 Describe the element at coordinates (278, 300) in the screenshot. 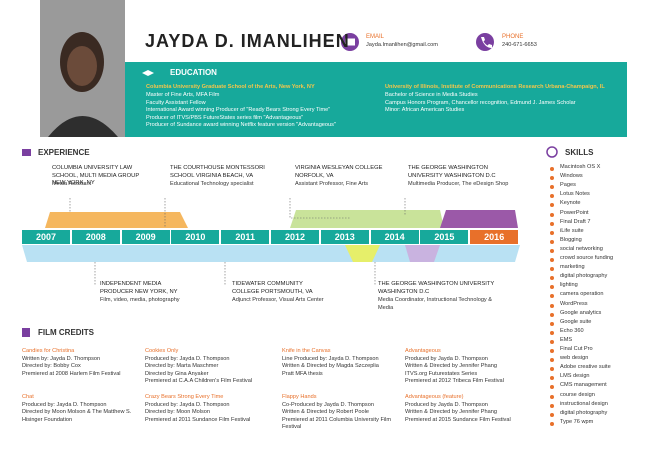

I see `job-role: Adjunct Professor, Visual Arts Center` at that location.